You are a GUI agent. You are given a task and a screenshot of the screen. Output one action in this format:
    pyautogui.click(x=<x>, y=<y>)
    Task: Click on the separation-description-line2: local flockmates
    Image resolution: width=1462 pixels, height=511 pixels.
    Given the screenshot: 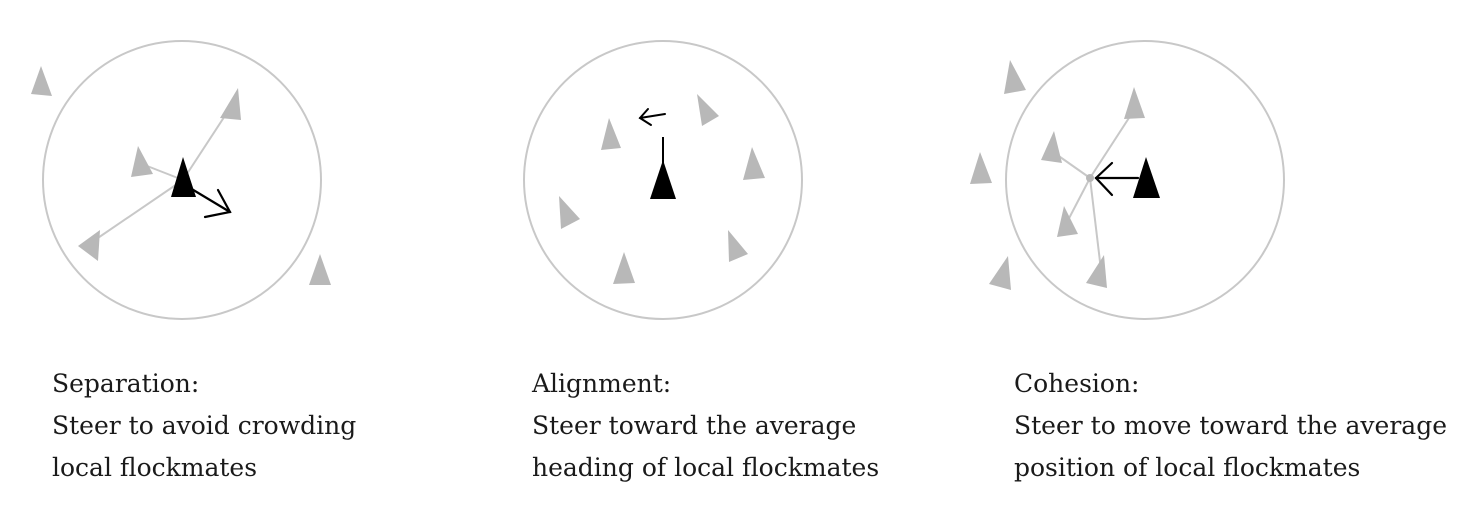 What is the action you would take?
    pyautogui.click(x=155, y=467)
    